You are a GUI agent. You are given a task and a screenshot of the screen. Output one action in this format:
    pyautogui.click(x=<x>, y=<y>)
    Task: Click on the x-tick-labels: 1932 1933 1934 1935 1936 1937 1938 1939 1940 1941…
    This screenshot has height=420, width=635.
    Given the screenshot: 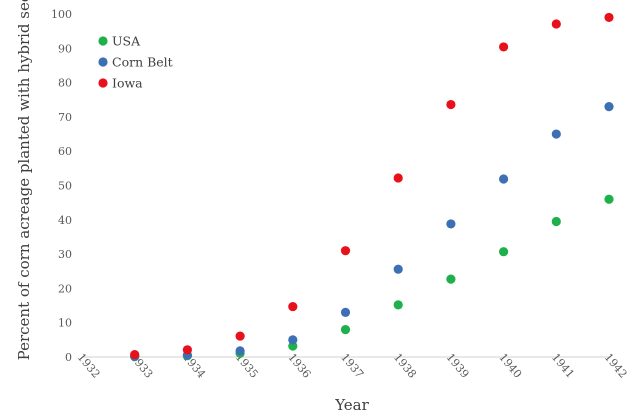 What is the action you would take?
    pyautogui.click(x=352, y=366)
    